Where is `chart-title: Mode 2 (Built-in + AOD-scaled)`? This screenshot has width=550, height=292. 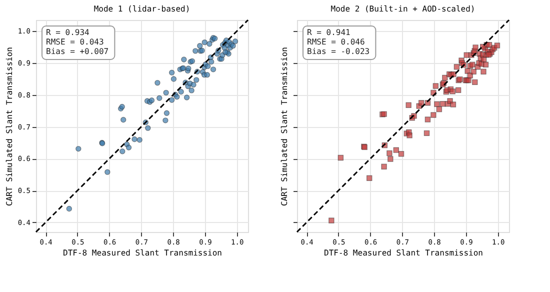
chart-title: Mode 2 (Built-in + AOD-scaled) is located at coordinates (403, 9).